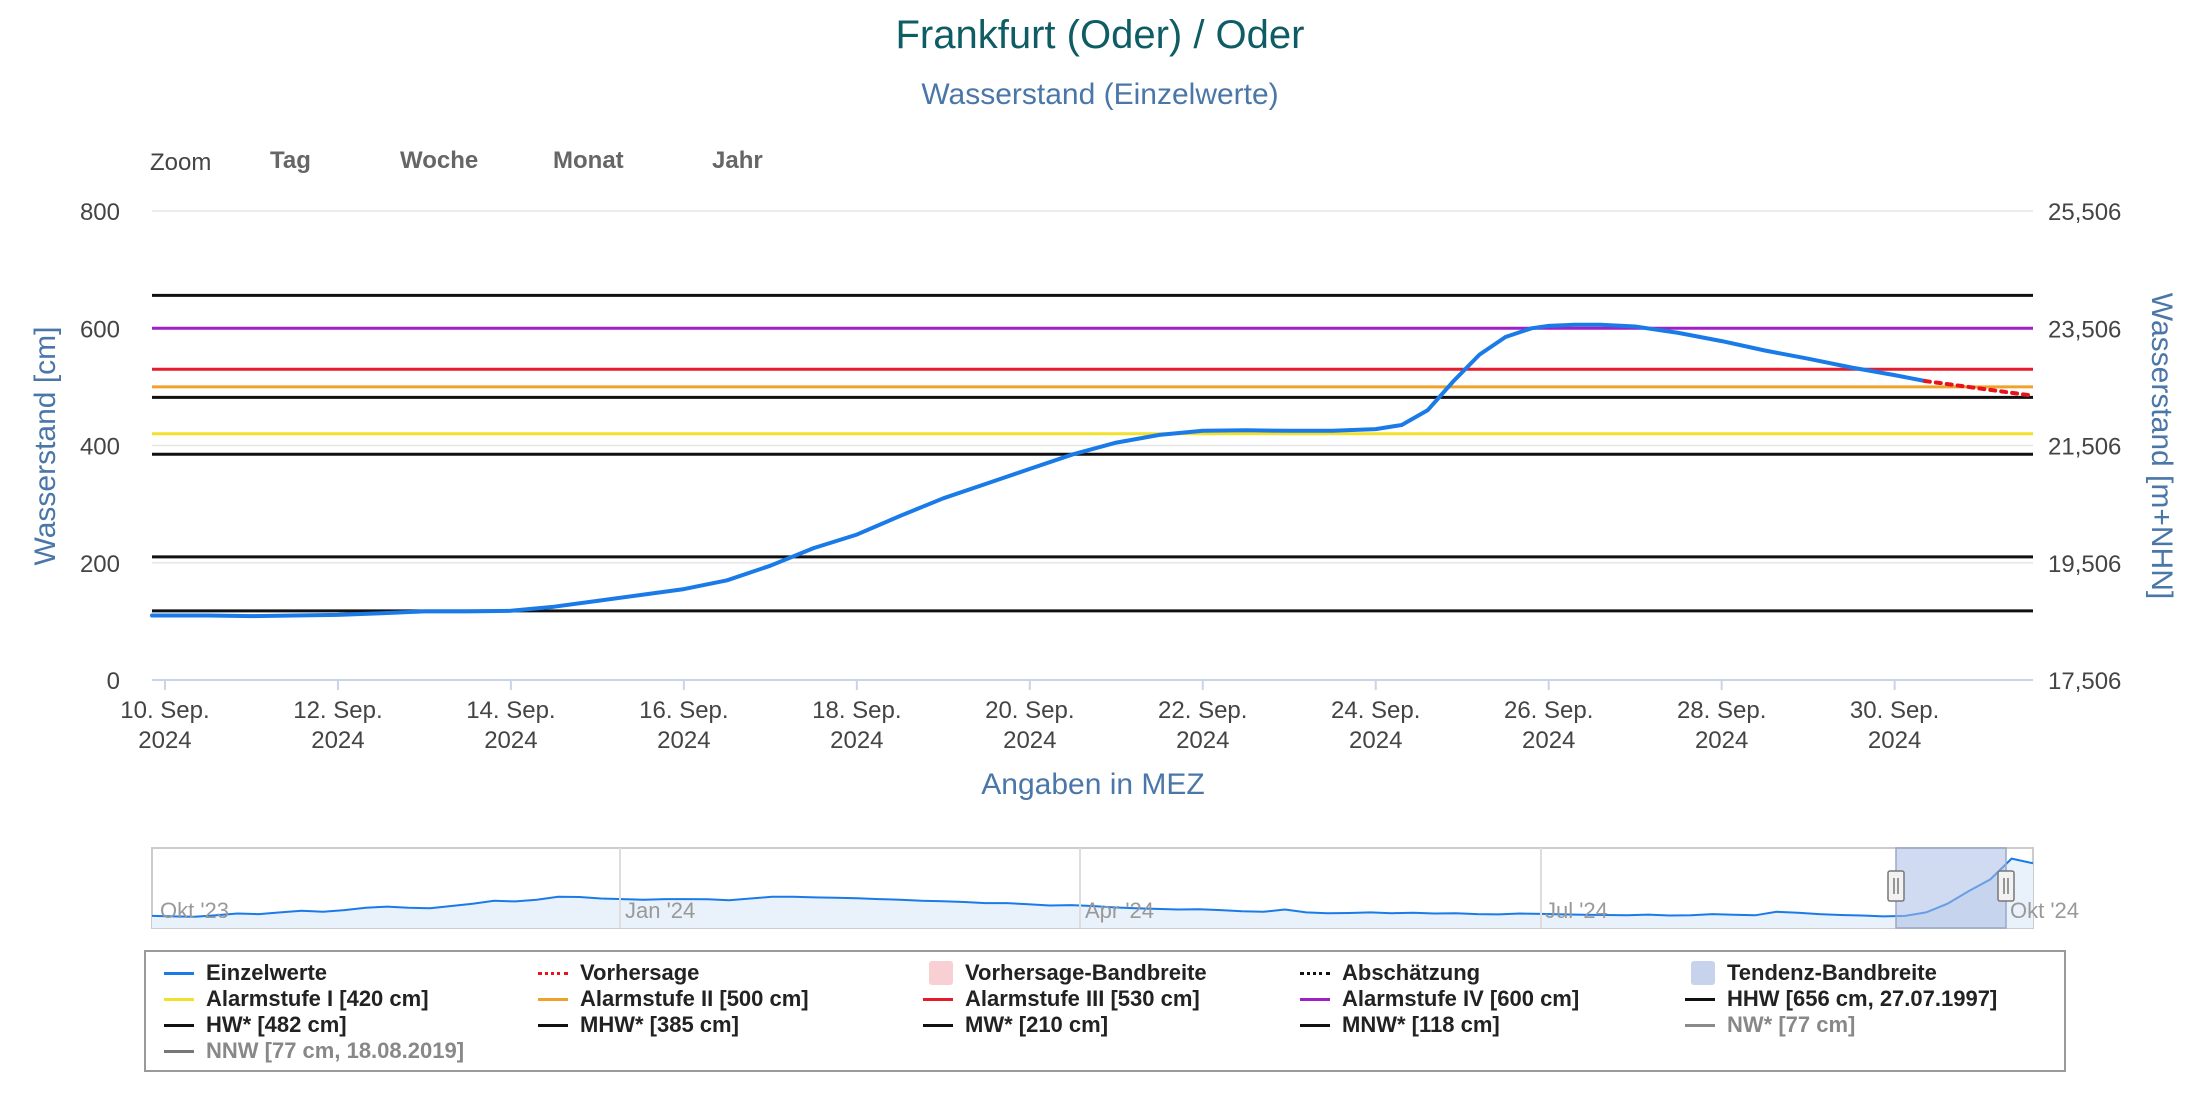 The width and height of the screenshot is (2200, 1100). I want to click on legend-item: Alarmstufe I [420 cm], so click(295, 999).